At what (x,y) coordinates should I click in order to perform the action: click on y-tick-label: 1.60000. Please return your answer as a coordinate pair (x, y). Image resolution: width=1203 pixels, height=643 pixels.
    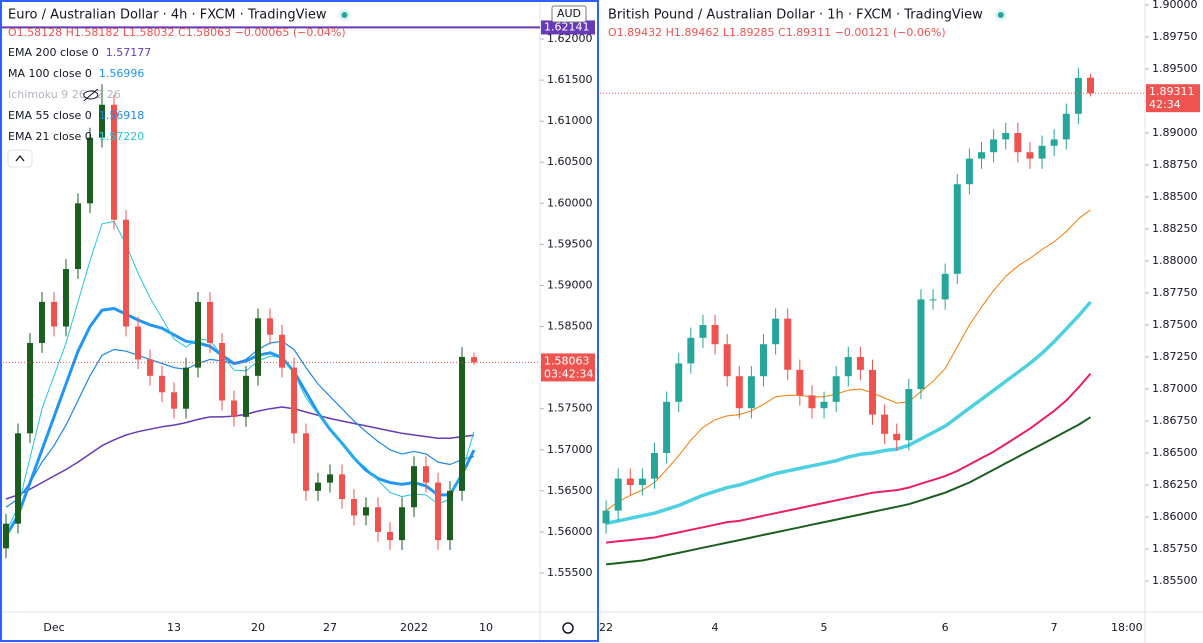
    Looking at the image, I should click on (570, 202).